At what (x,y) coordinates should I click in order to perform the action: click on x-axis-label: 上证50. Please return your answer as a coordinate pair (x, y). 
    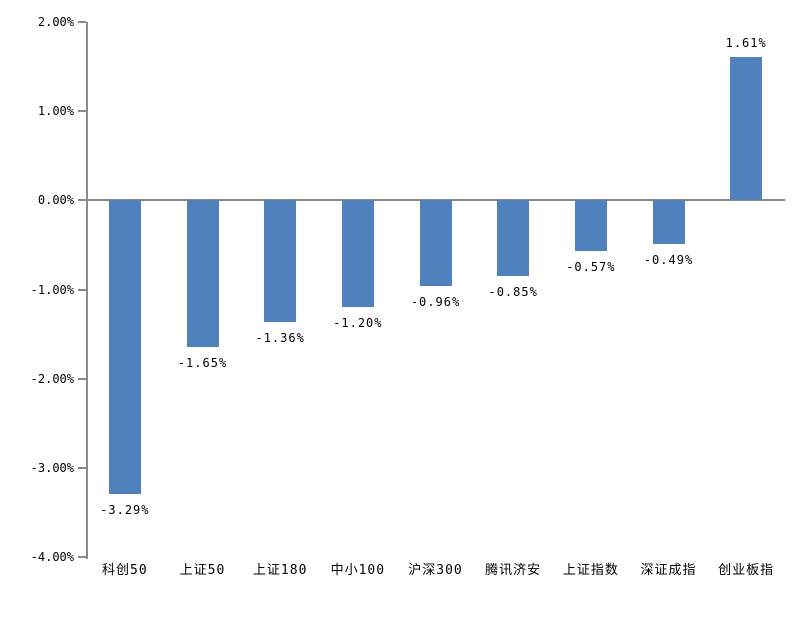
    Looking at the image, I should click on (202, 570).